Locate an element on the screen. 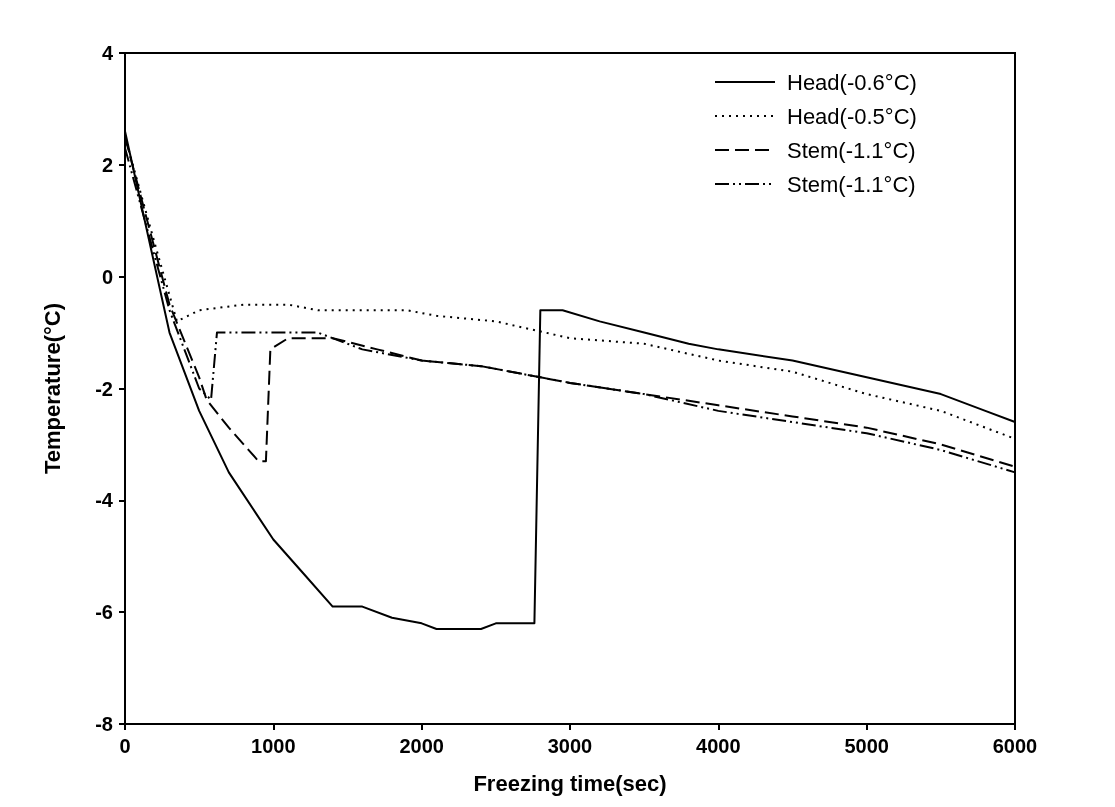  legend-label: Head(-0.6°C) is located at coordinates (852, 82).